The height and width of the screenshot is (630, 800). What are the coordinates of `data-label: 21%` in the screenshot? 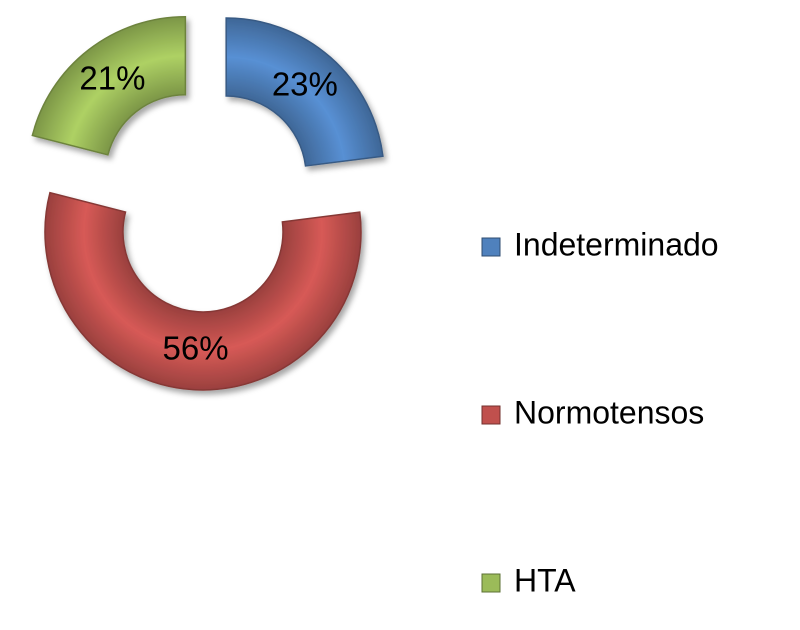 It's located at (112, 77).